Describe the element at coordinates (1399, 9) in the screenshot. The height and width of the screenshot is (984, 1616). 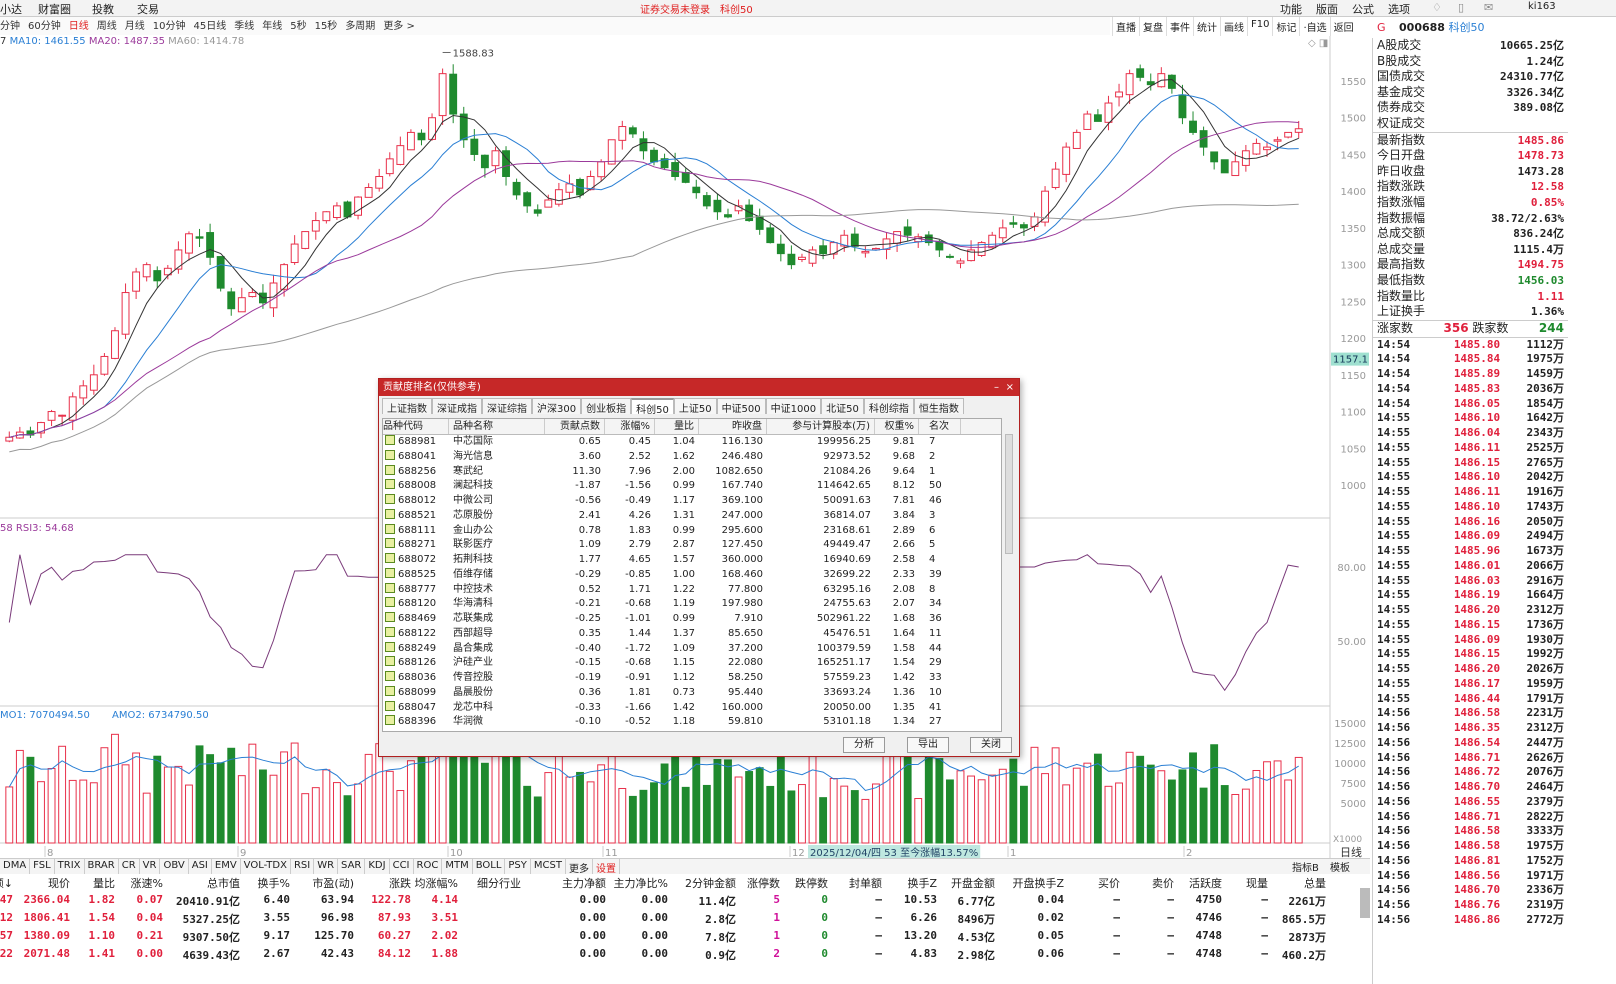
I see `menu-options: 选项` at that location.